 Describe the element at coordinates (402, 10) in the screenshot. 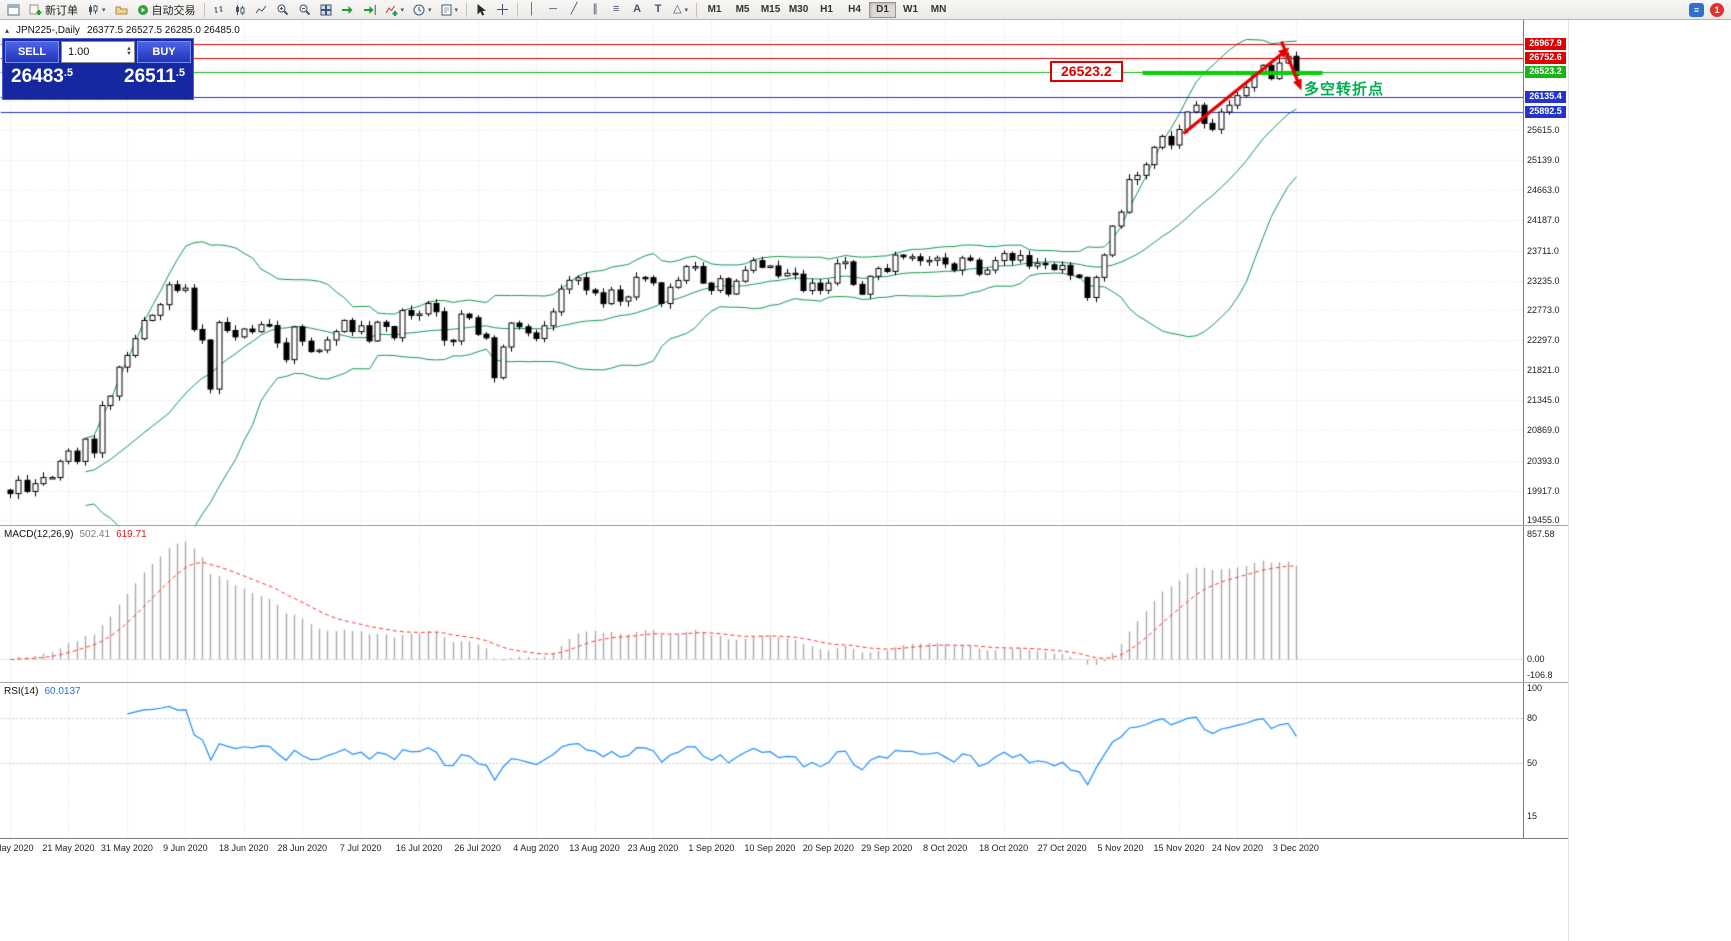

I see `chevron-down-icon: ▾` at that location.